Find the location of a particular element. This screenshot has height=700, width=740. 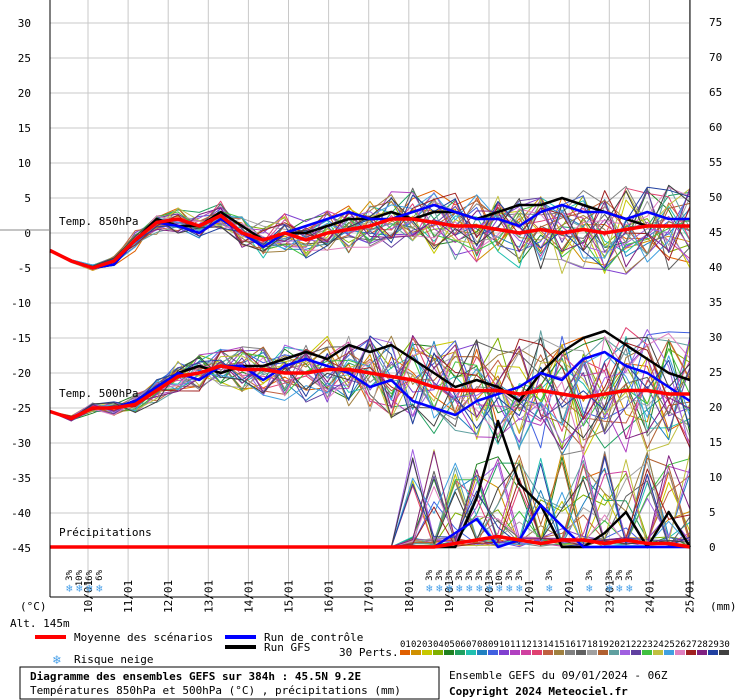

pert-number: 01 is located at coordinates (405, 645).